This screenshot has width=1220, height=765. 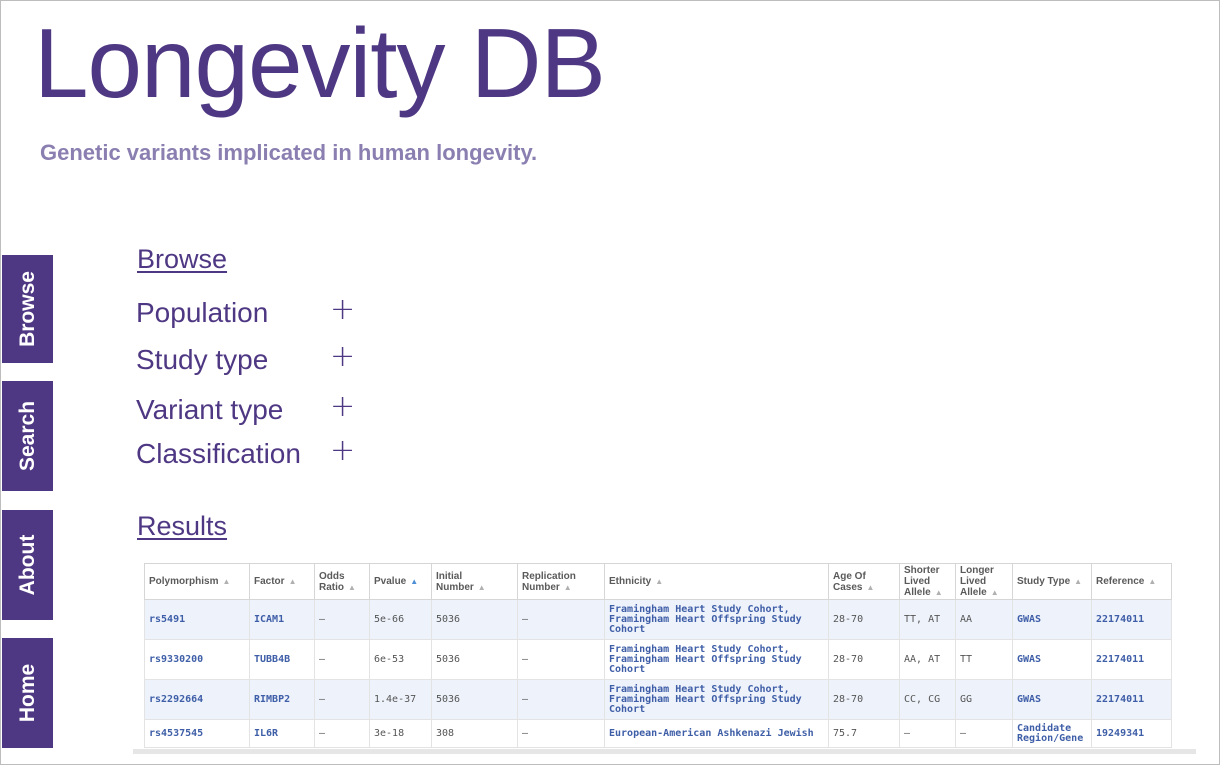 I want to click on sidebar-tab-home: Home, so click(x=27, y=693).